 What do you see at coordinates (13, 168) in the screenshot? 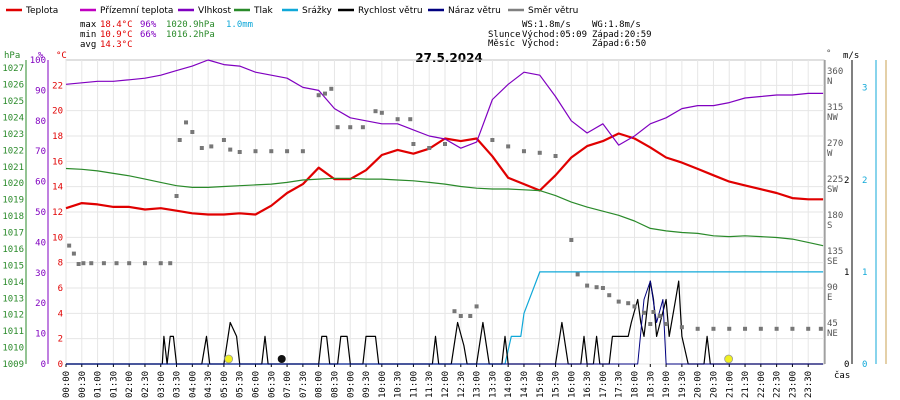
I see `pressure-tick-label: 1021` at bounding box center [13, 168].